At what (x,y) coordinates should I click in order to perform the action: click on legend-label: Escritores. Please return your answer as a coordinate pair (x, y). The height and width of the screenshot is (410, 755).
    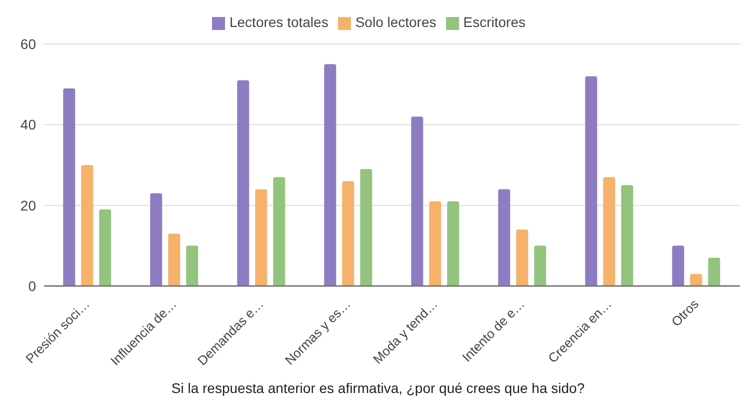
    Looking at the image, I should click on (494, 22).